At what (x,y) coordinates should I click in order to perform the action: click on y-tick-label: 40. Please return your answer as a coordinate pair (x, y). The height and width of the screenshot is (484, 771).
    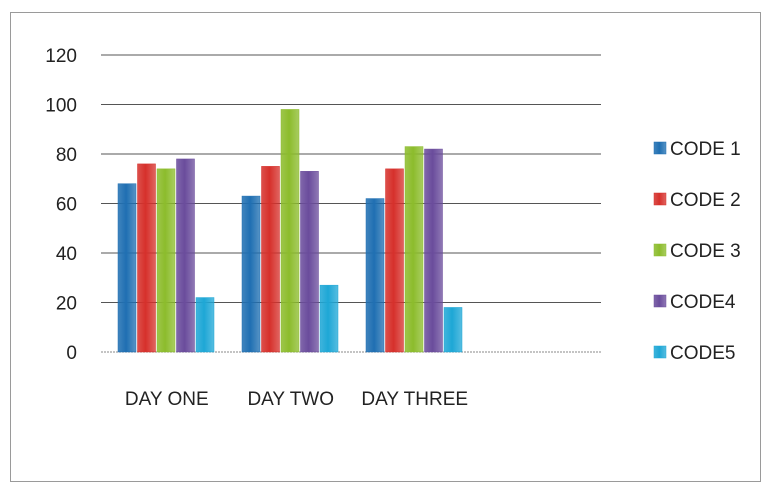
    Looking at the image, I should click on (66, 254).